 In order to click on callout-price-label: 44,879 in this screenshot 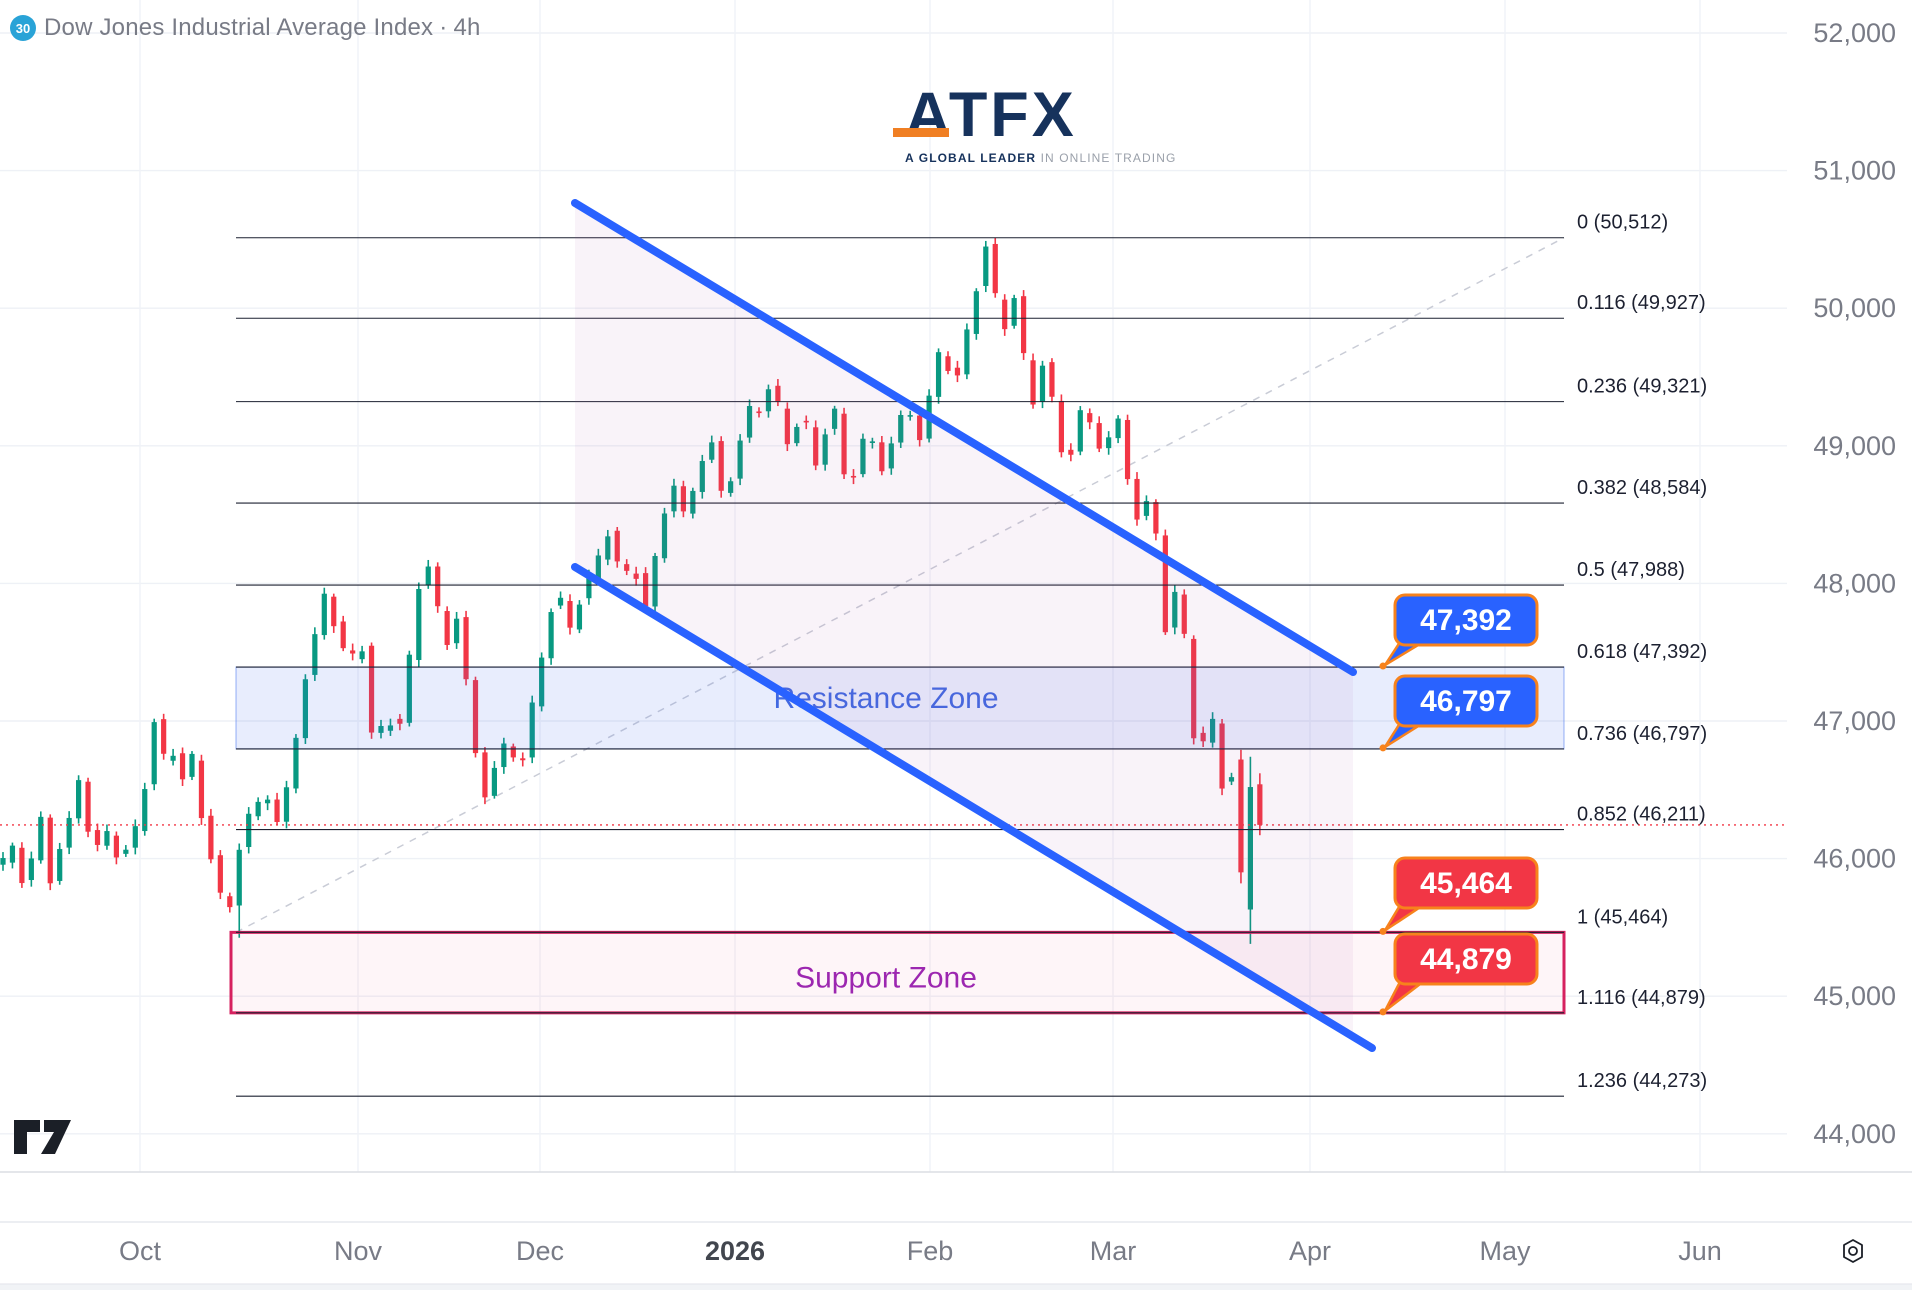, I will do `click(1466, 959)`.